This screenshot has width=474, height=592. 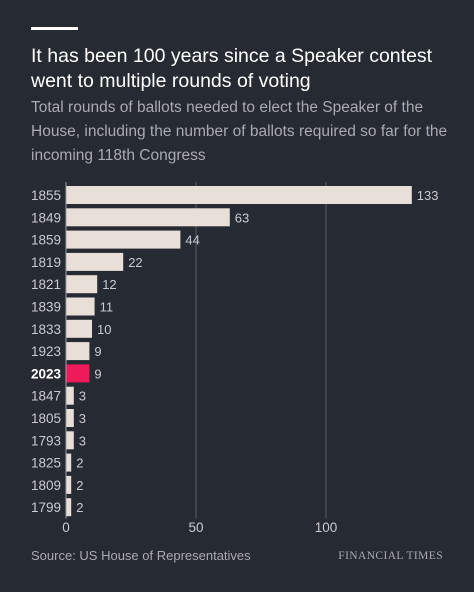 I want to click on category-label: 1847, so click(x=46, y=396).